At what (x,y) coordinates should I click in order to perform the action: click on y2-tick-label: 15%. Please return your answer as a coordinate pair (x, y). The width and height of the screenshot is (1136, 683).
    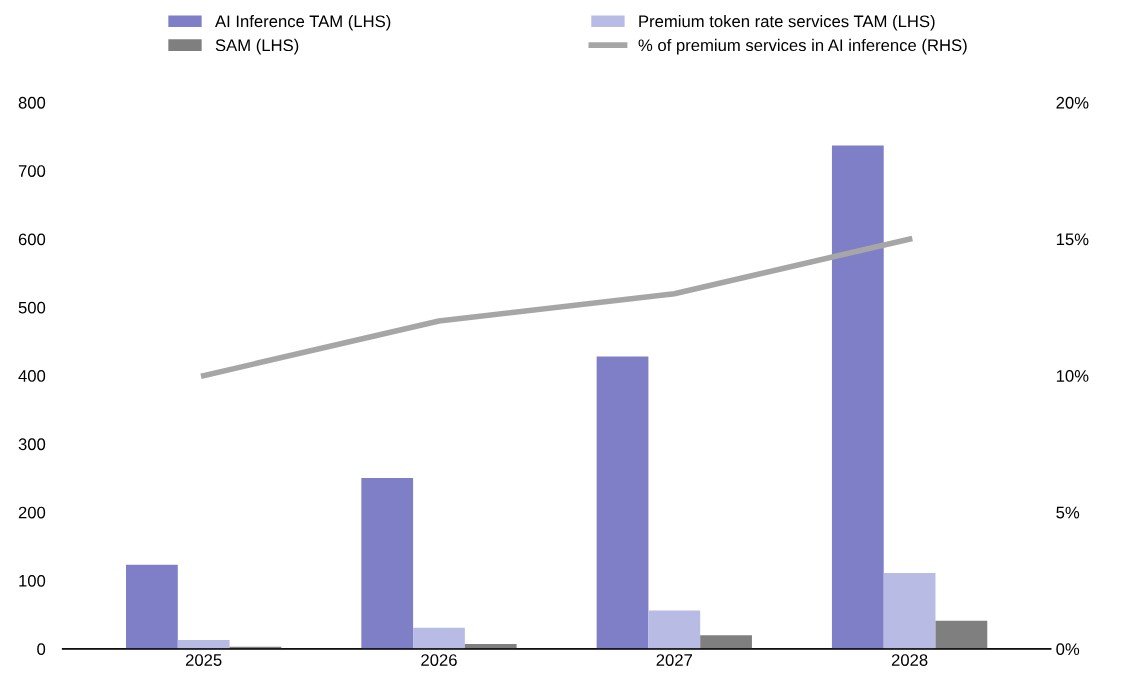
    Looking at the image, I should click on (1072, 239).